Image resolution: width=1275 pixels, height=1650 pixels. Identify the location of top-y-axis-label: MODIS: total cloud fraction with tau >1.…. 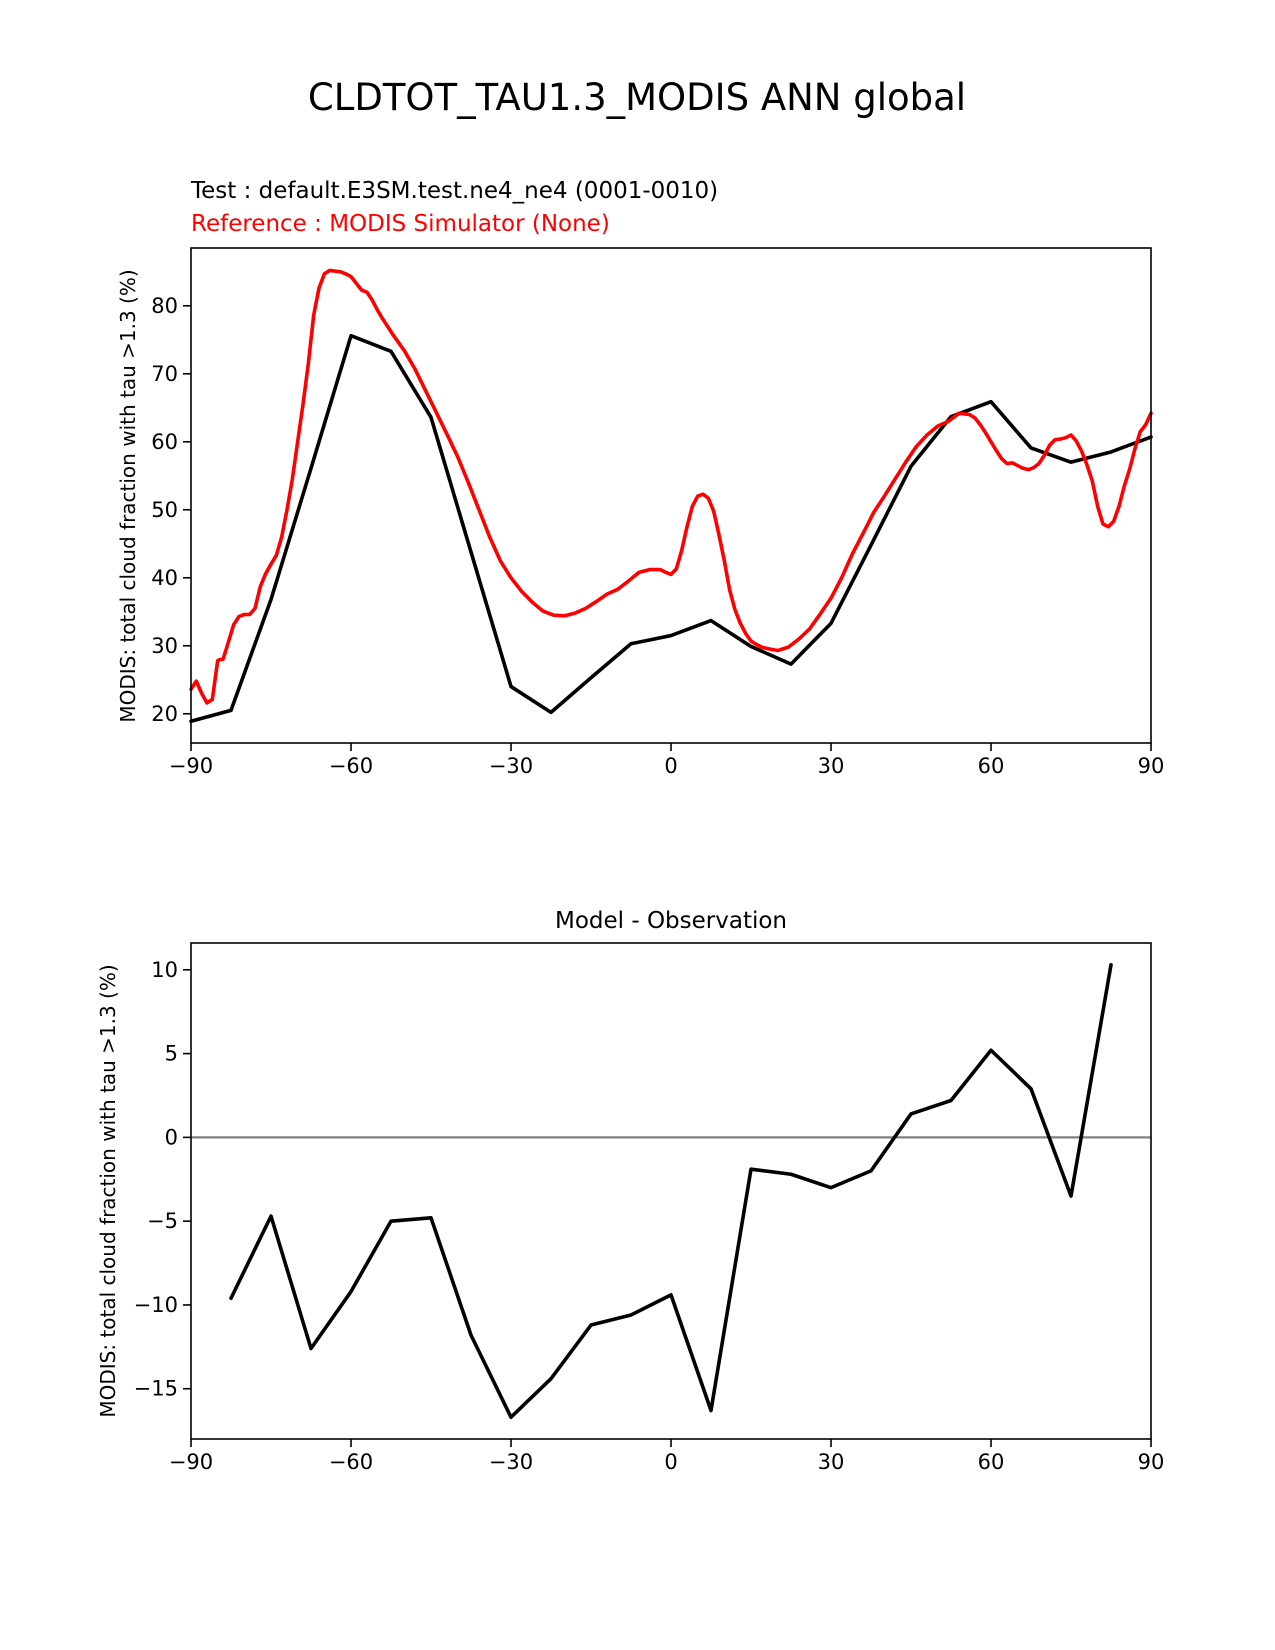
(128, 495).